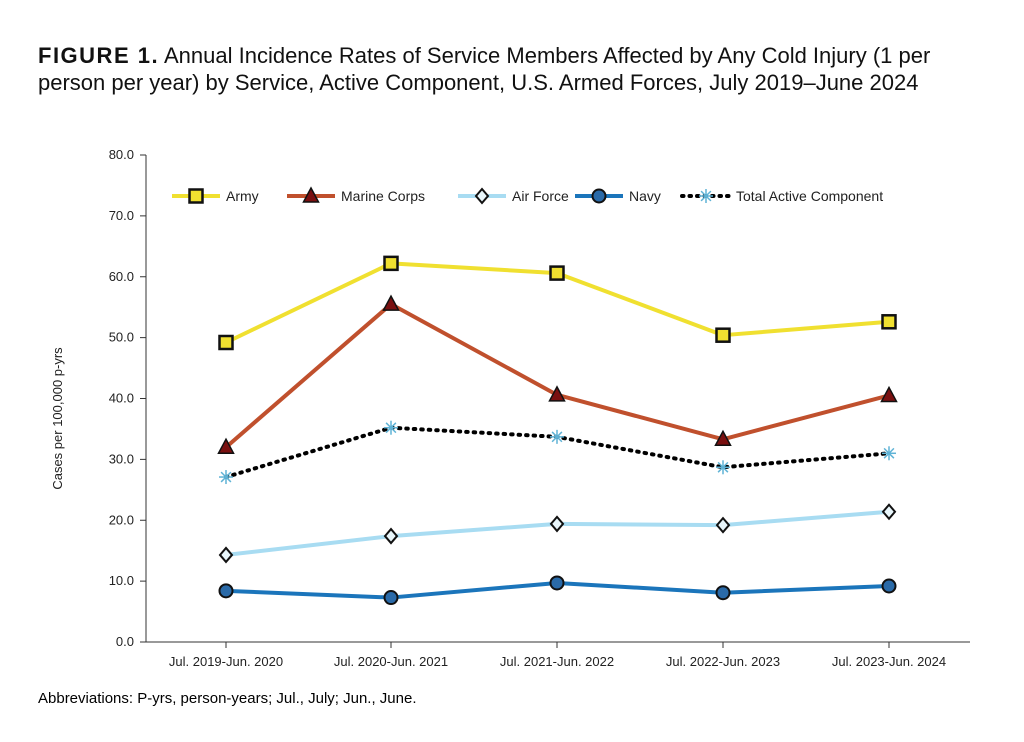  I want to click on series-line-marine-corps, so click(557, 375).